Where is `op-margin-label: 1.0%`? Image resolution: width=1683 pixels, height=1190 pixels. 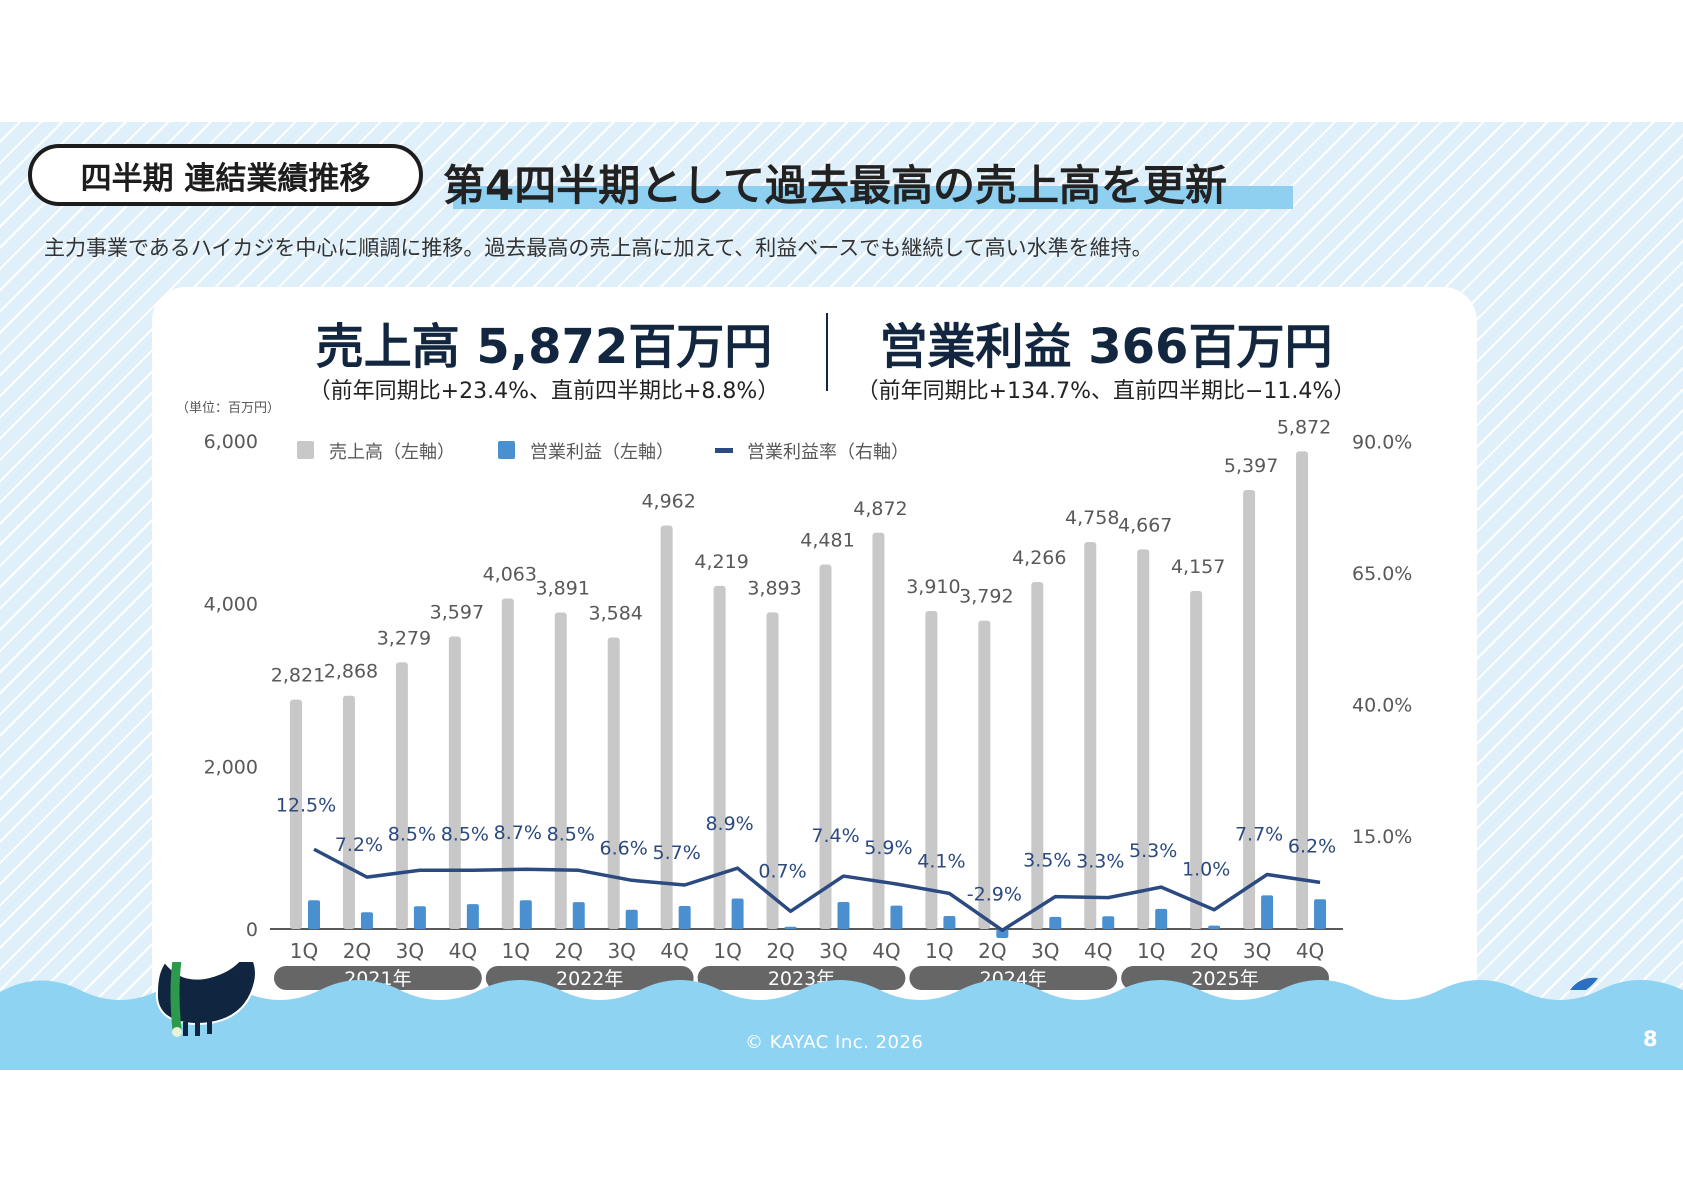
op-margin-label: 1.0% is located at coordinates (1206, 870).